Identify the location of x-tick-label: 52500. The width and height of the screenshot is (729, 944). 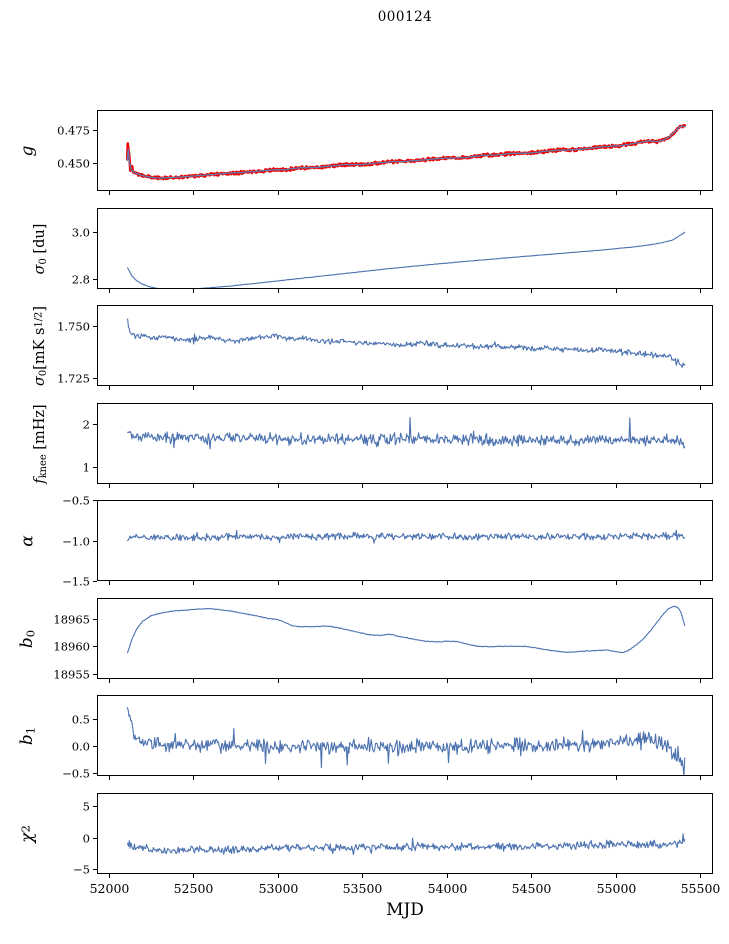
(194, 888).